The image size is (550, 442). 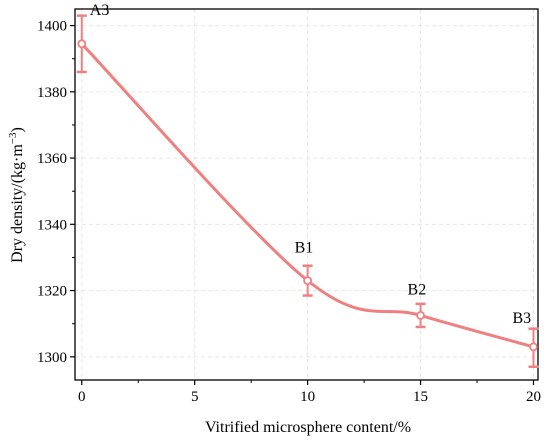 What do you see at coordinates (82, 397) in the screenshot?
I see `x-tick-label: 0` at bounding box center [82, 397].